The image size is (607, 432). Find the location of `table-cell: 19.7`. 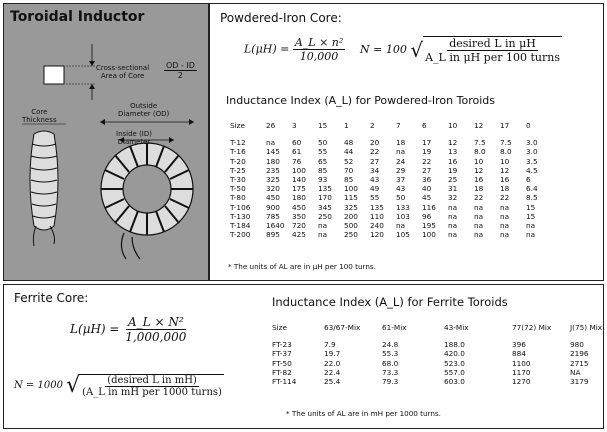

table-cell: 19.7 is located at coordinates (332, 354).